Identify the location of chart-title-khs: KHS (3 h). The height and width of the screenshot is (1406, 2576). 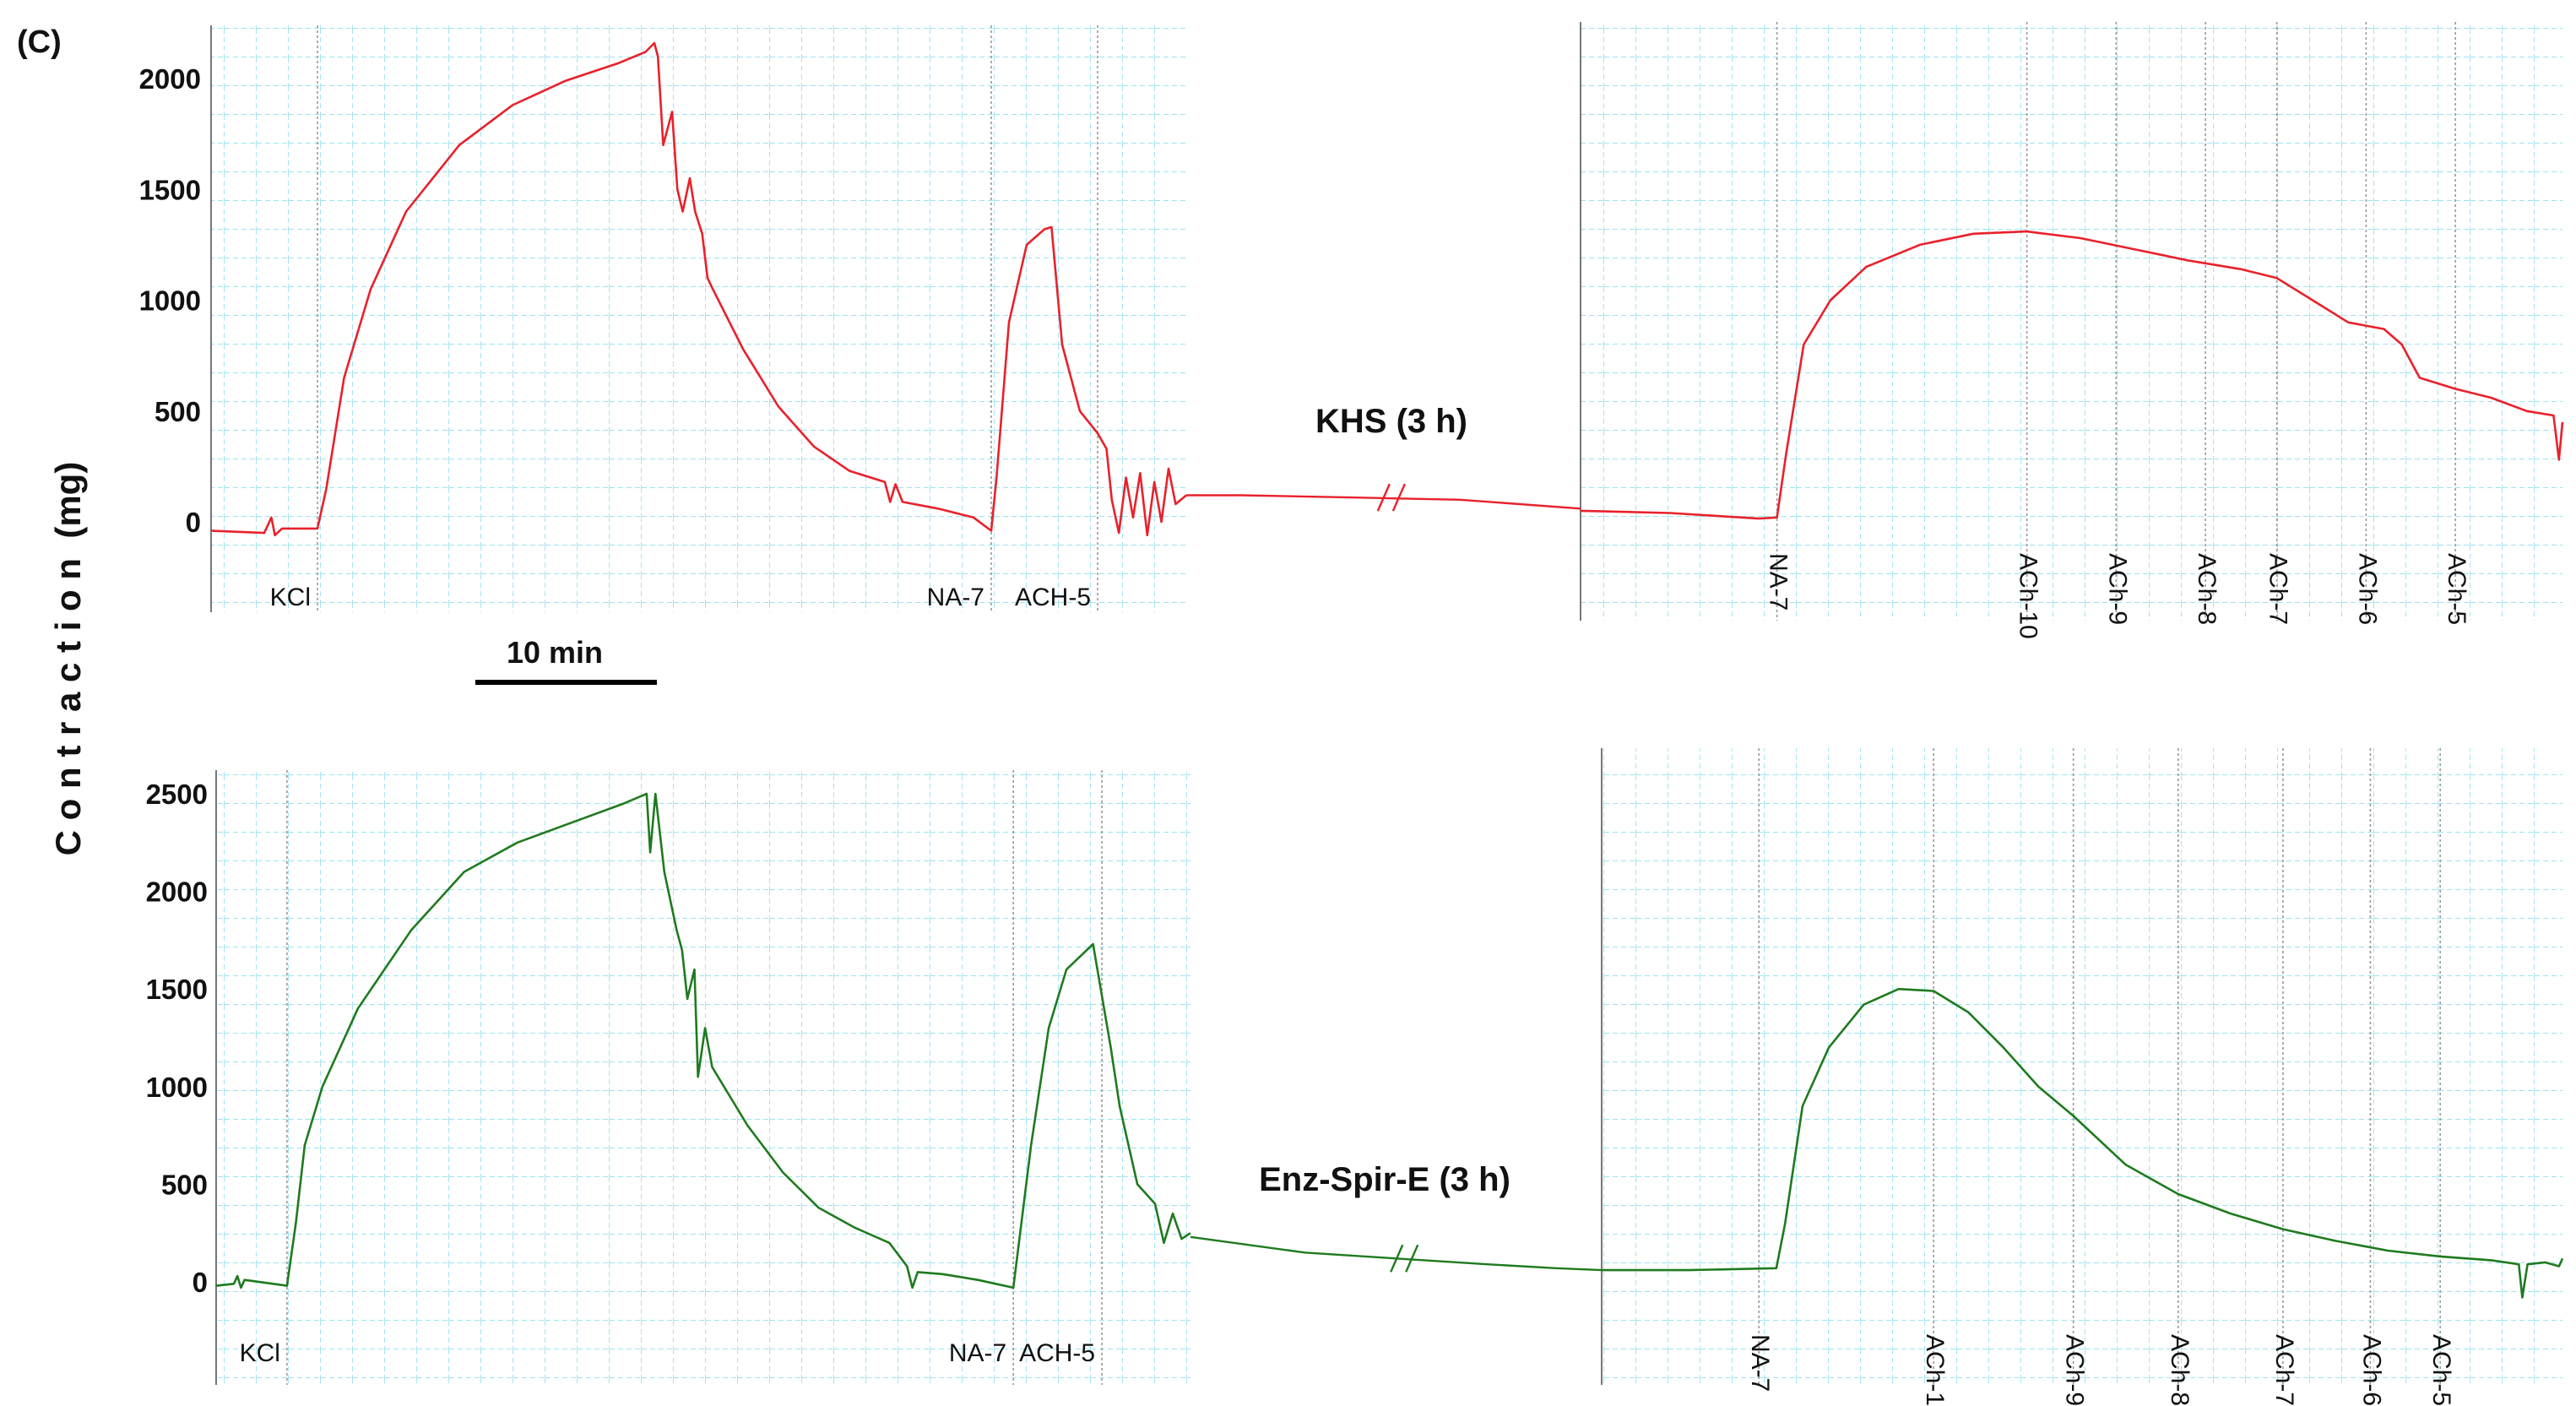
(1391, 421).